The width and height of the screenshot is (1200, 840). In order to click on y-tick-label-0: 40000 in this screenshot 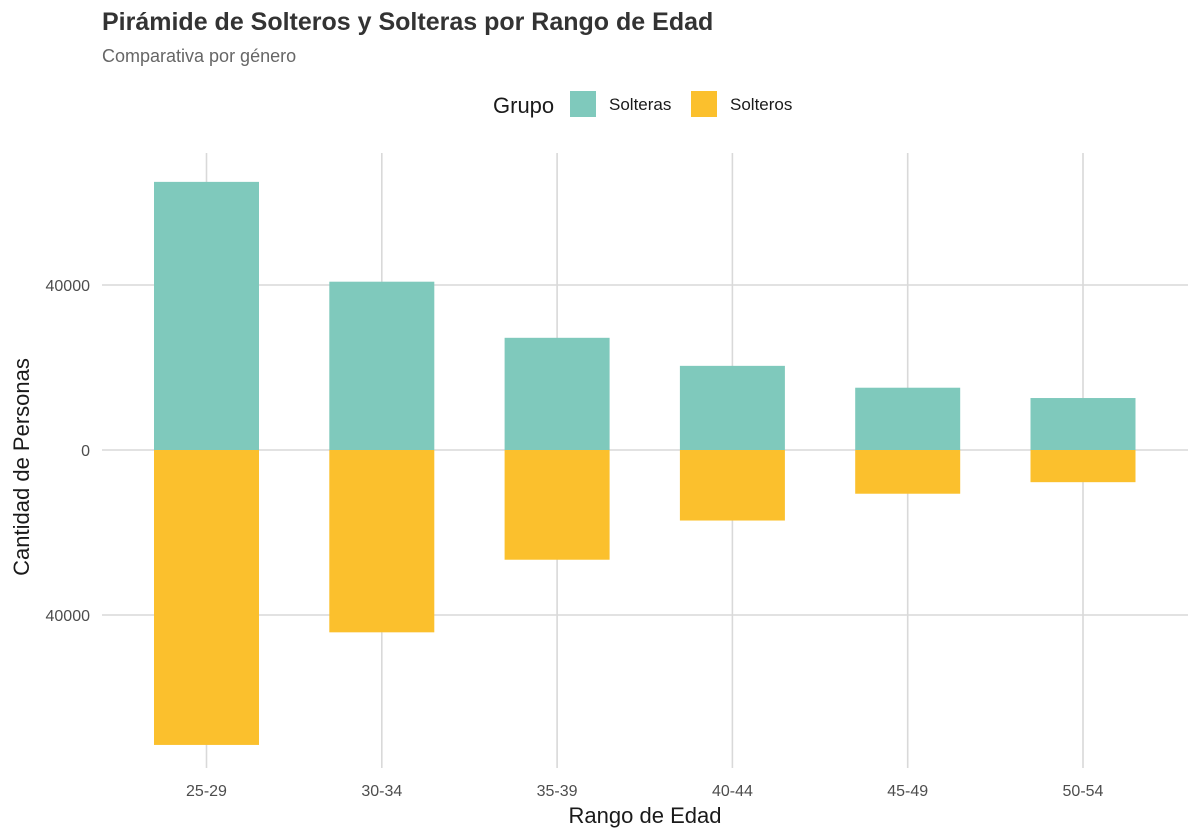, I will do `click(68, 286)`.